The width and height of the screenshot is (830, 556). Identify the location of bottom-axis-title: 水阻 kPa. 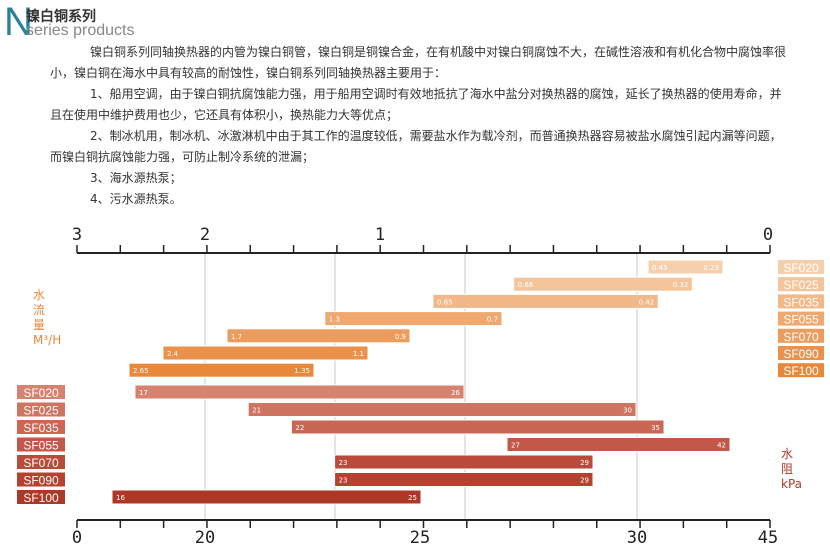
(791, 469).